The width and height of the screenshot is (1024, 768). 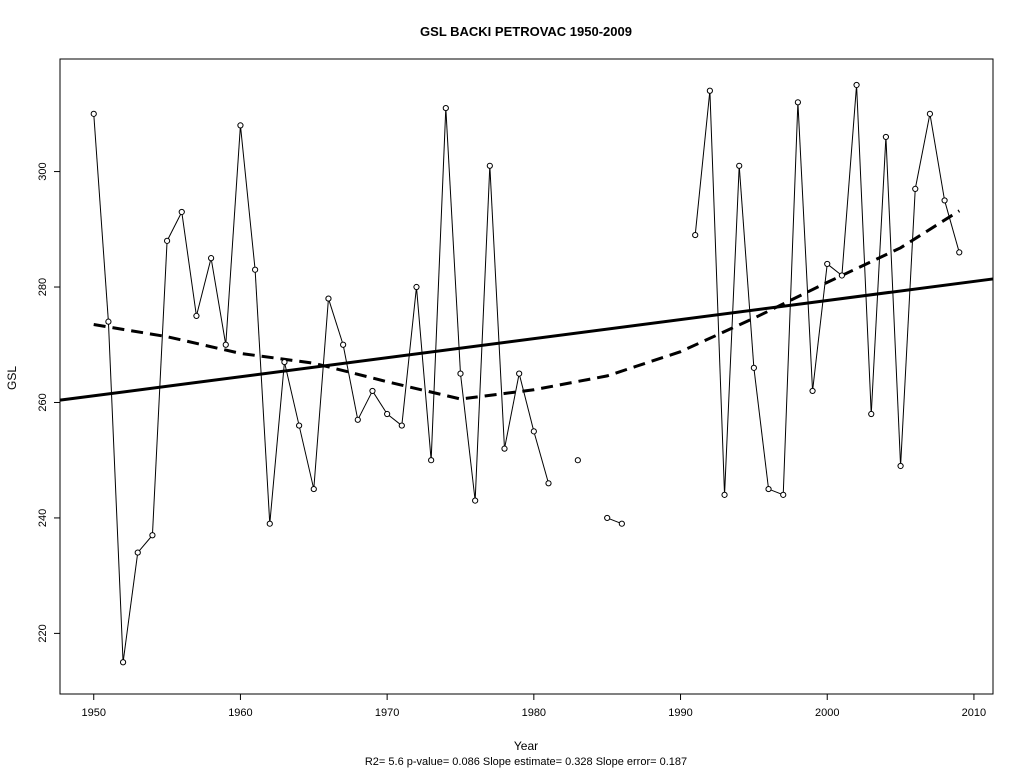 I want to click on x-axis-title: Year, so click(x=526, y=746).